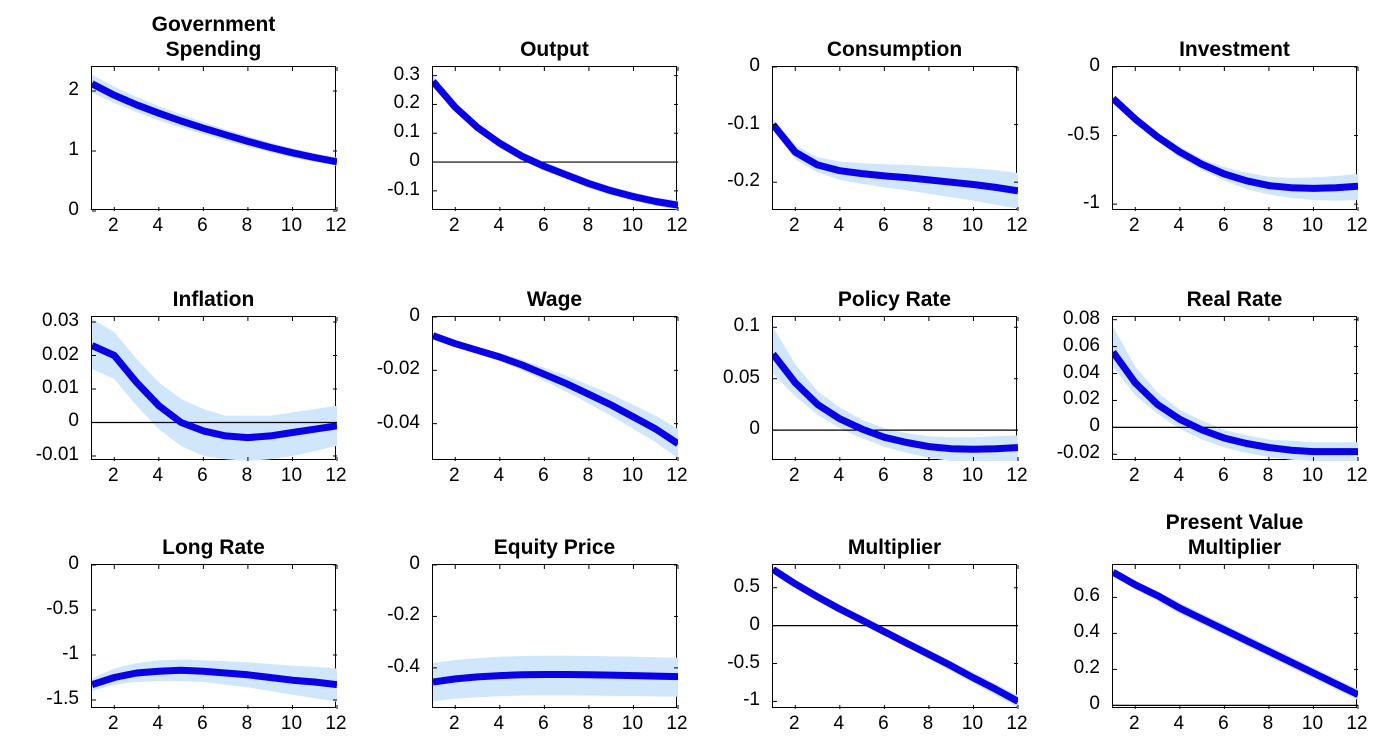 This screenshot has height=742, width=1377. Describe the element at coordinates (1234, 522) in the screenshot. I see `chart-title: Present Value` at that location.